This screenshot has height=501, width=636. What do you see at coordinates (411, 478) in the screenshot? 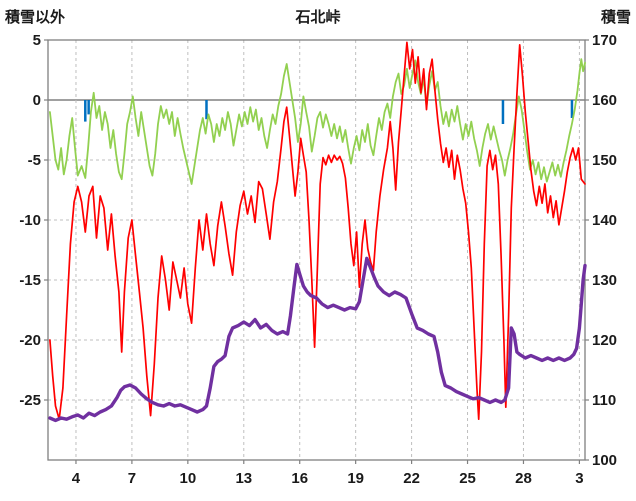
I see `x-tick-label: 22` at bounding box center [411, 478].